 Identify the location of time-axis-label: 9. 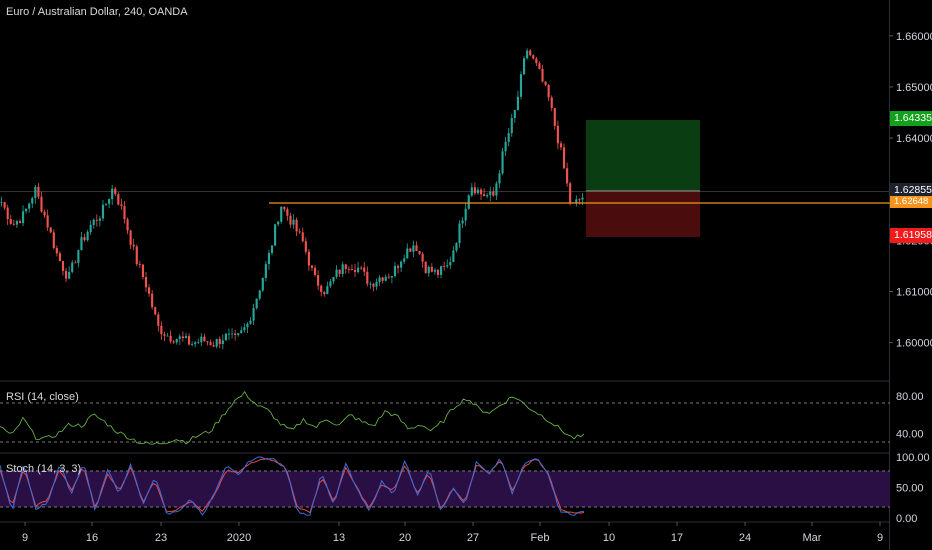
(25, 538).